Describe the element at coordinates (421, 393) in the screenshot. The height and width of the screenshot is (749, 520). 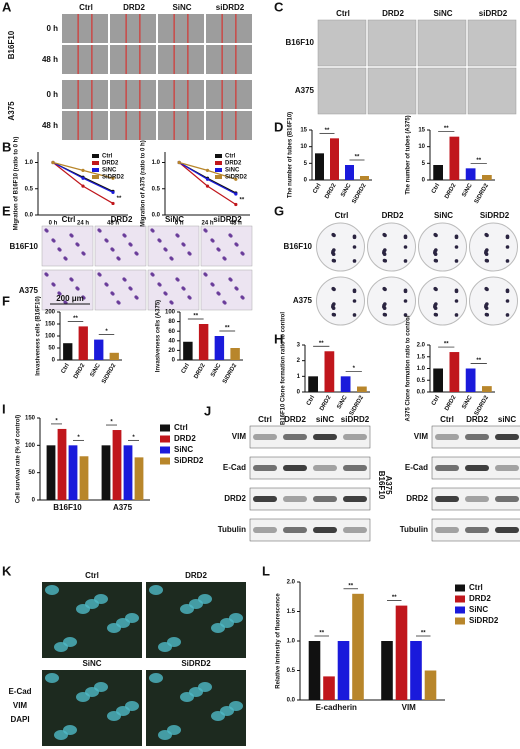
I see `y-tick-label: 0.0` at that location.